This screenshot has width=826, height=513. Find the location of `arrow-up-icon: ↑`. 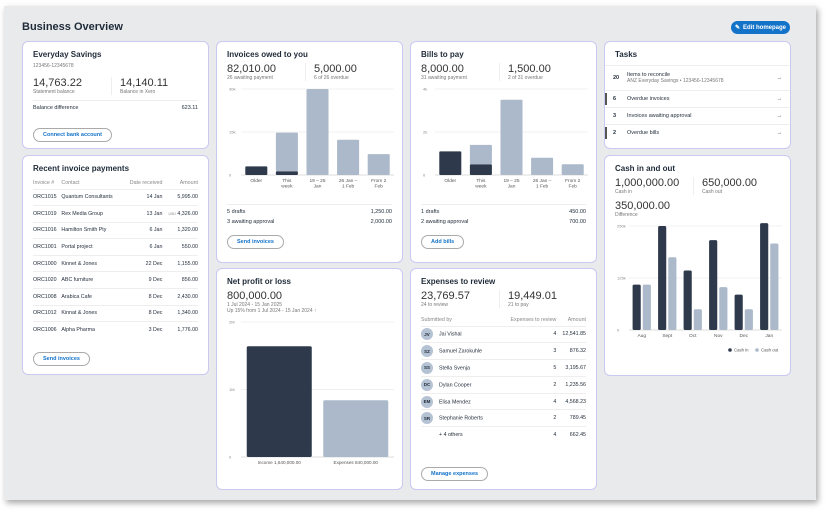

arrow-up-icon: ↑ is located at coordinates (315, 311).